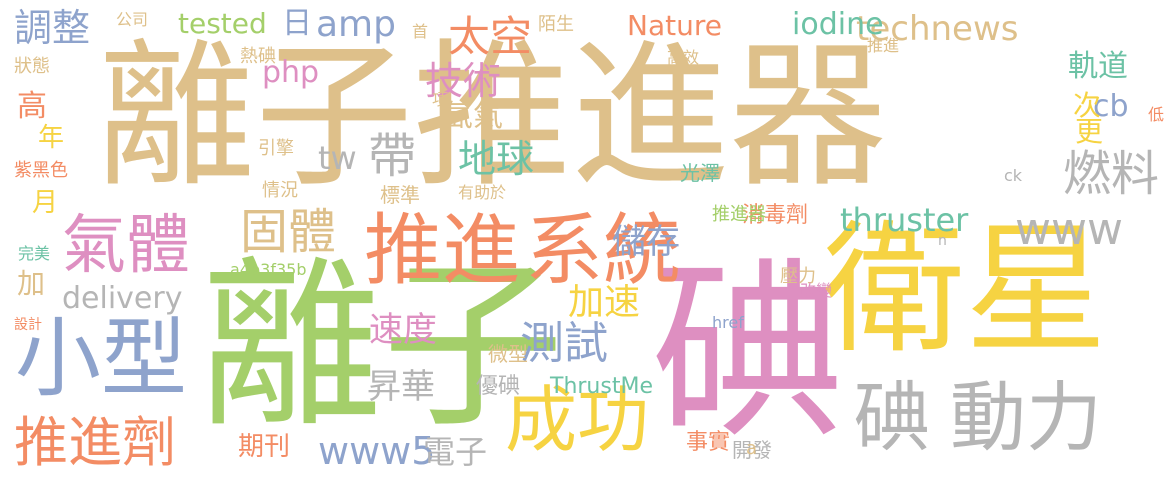 The height and width of the screenshot is (482, 1175). Describe the element at coordinates (556, 24) in the screenshot. I see `word: 陌生` at that location.